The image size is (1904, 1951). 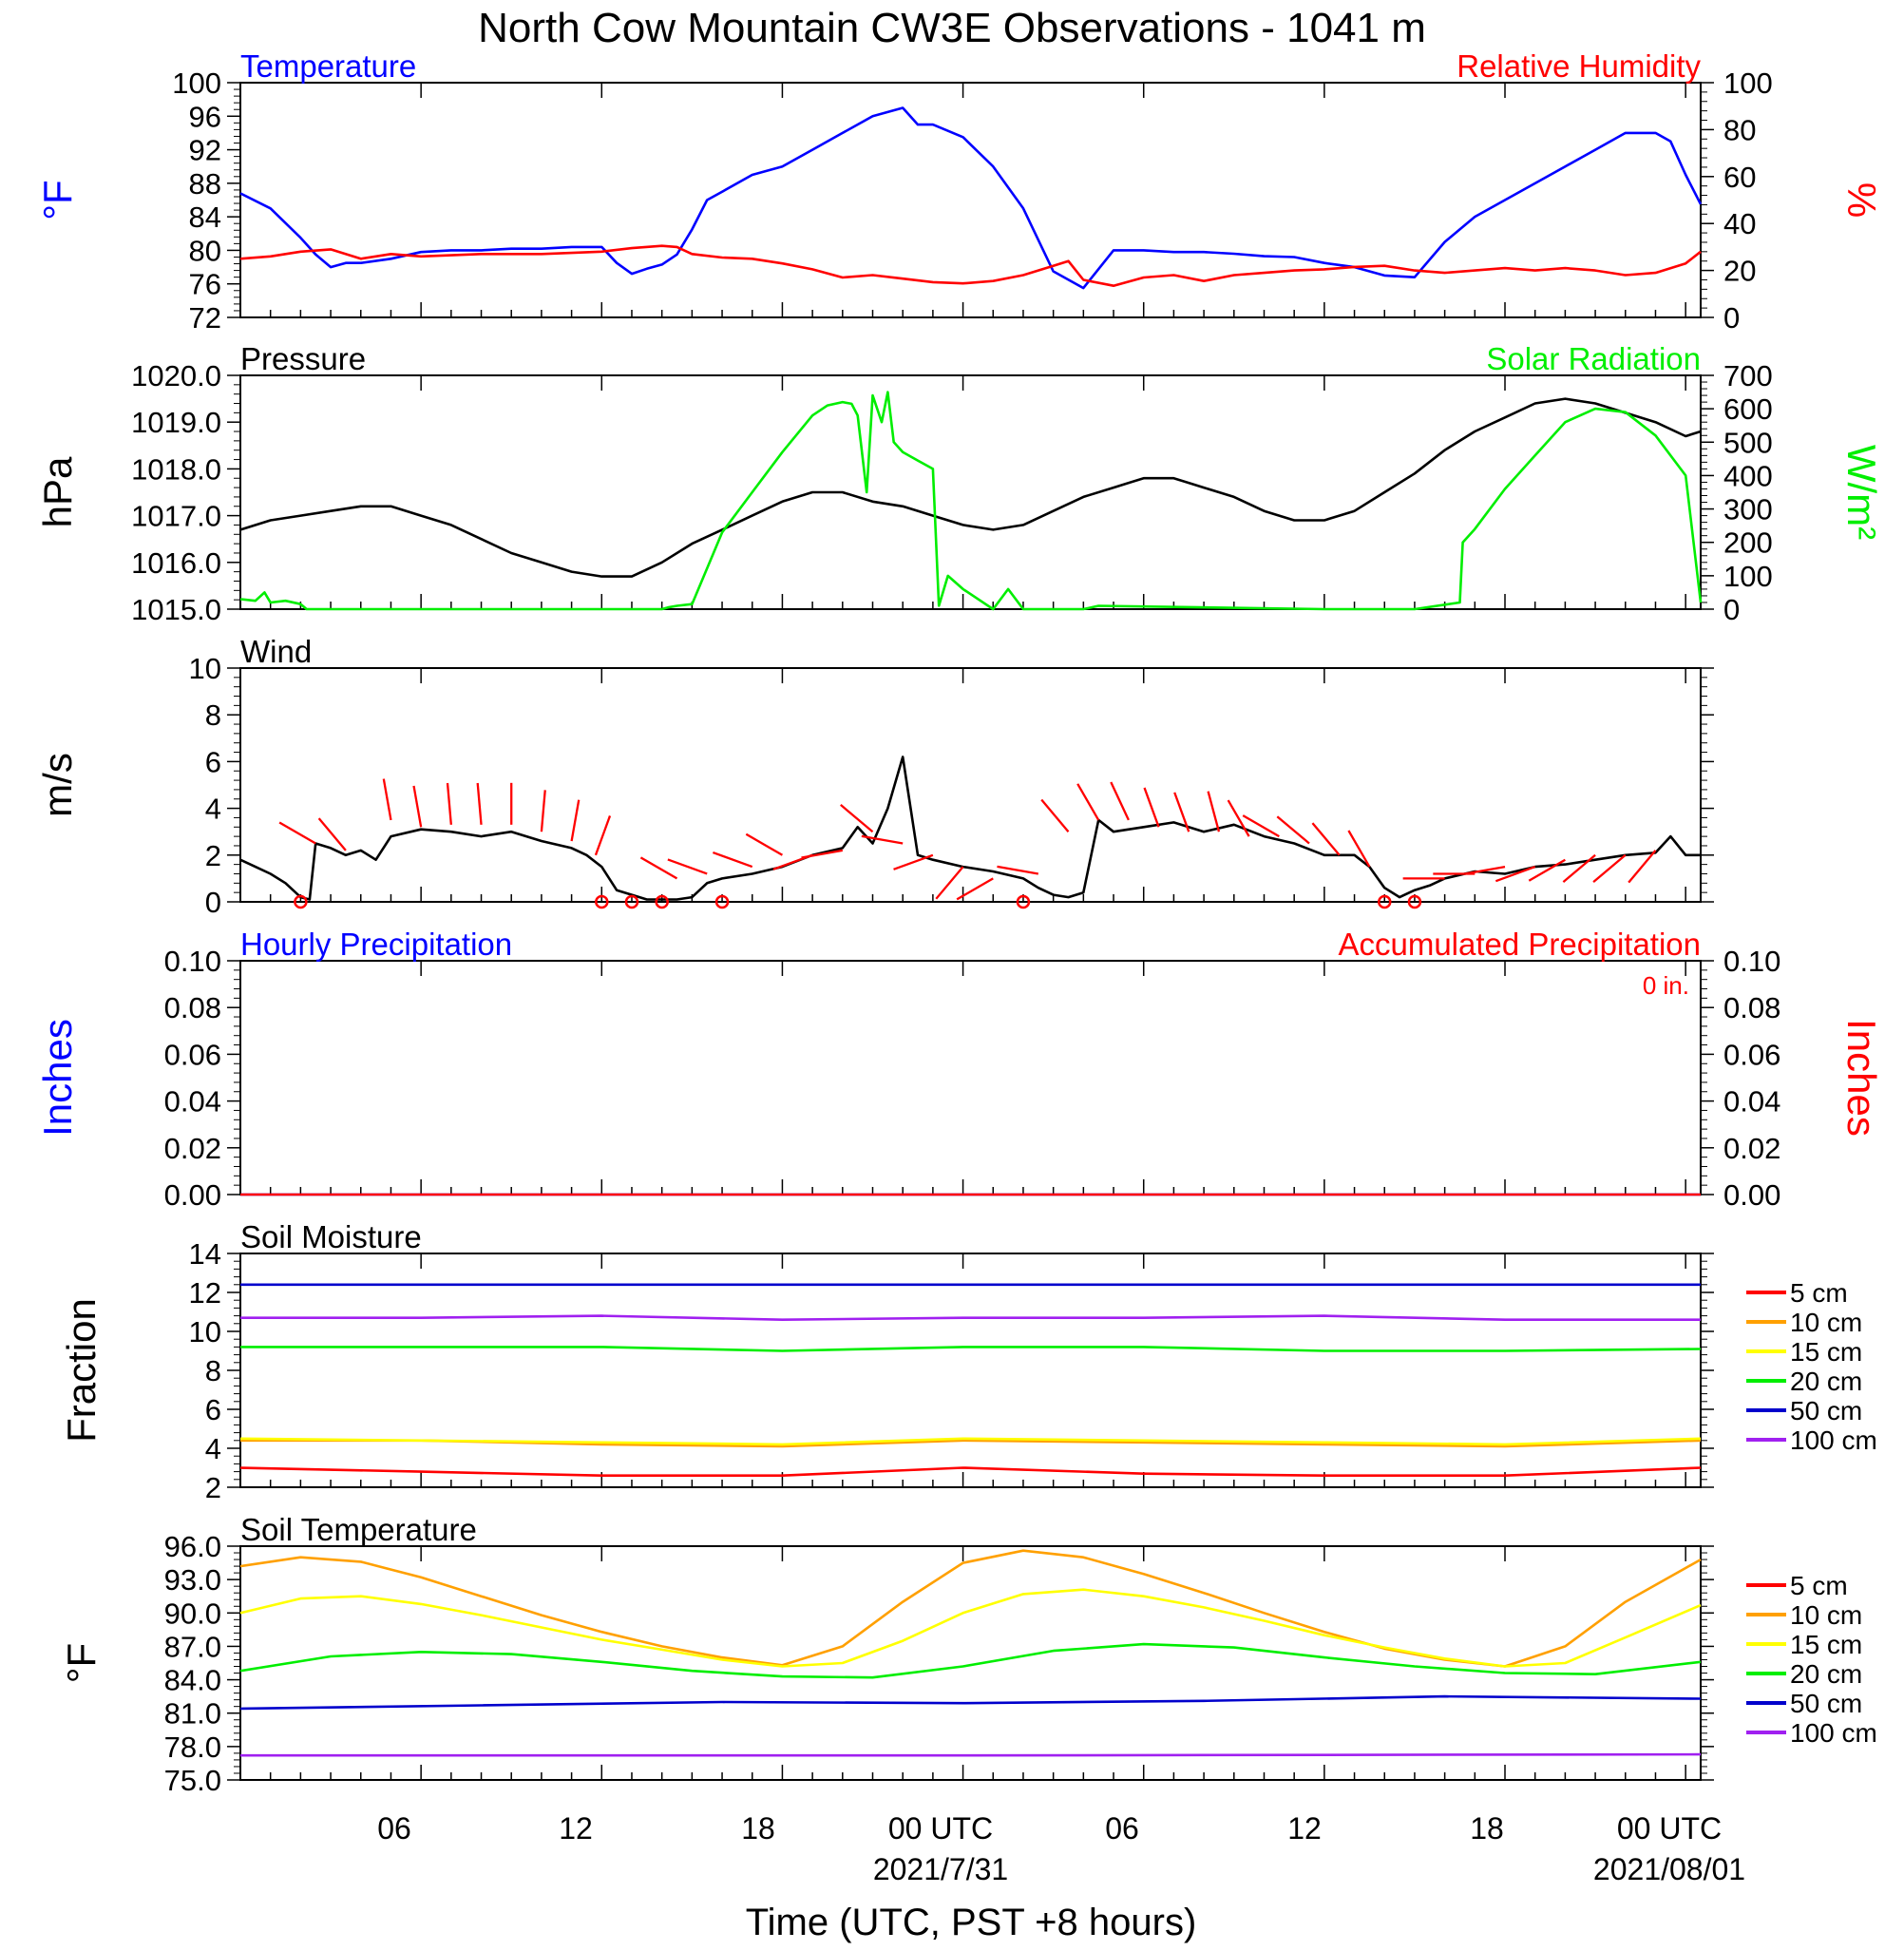 I want to click on legend-label: 5 cm, so click(x=1819, y=1585).